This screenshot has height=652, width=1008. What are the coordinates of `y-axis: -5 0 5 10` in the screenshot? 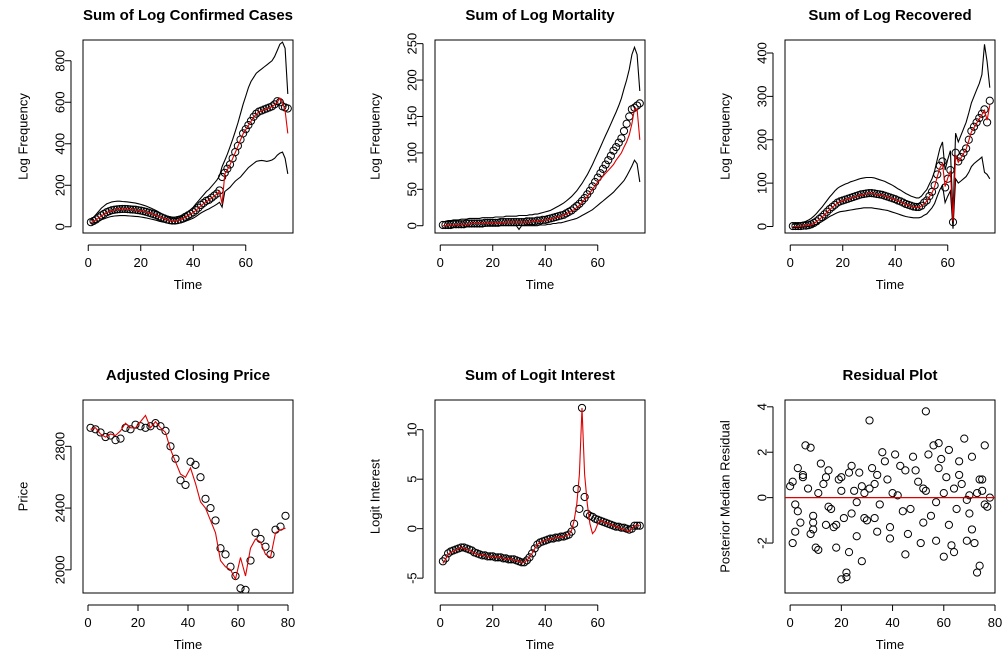 It's located at (414, 503).